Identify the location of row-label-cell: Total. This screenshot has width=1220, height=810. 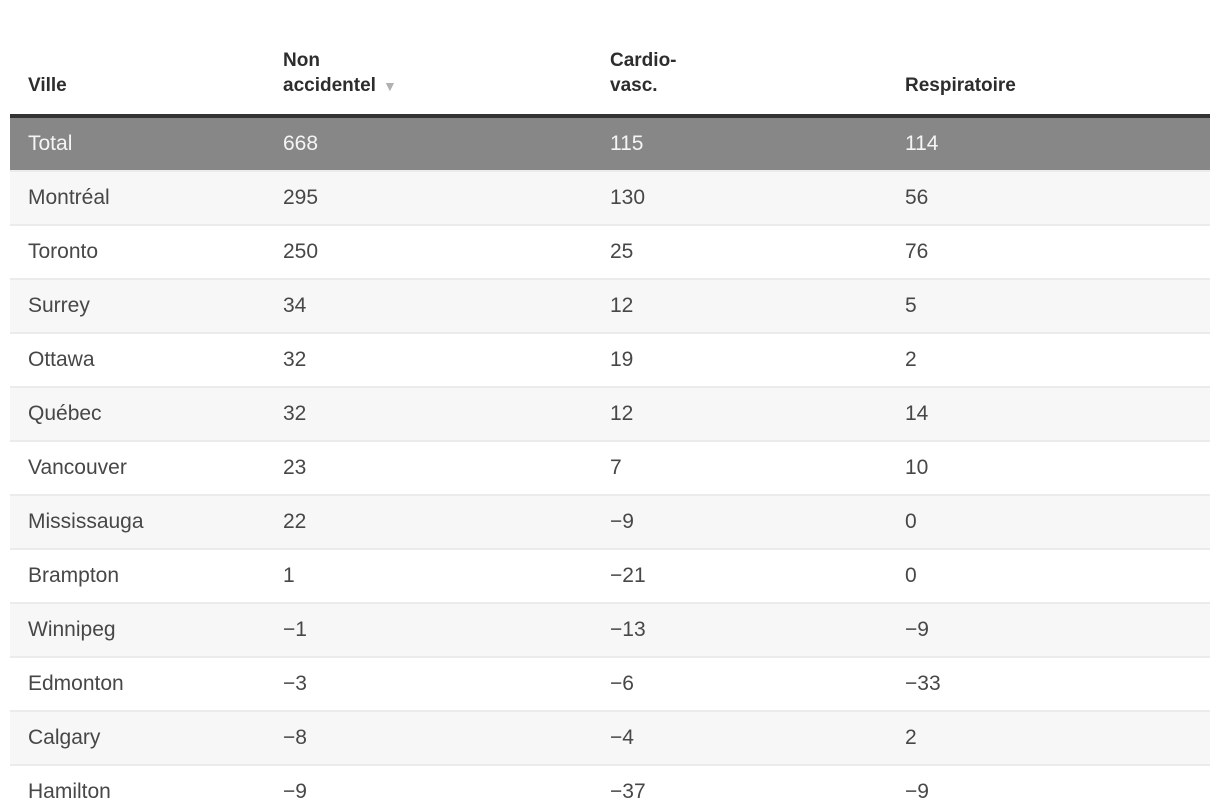
(50, 144).